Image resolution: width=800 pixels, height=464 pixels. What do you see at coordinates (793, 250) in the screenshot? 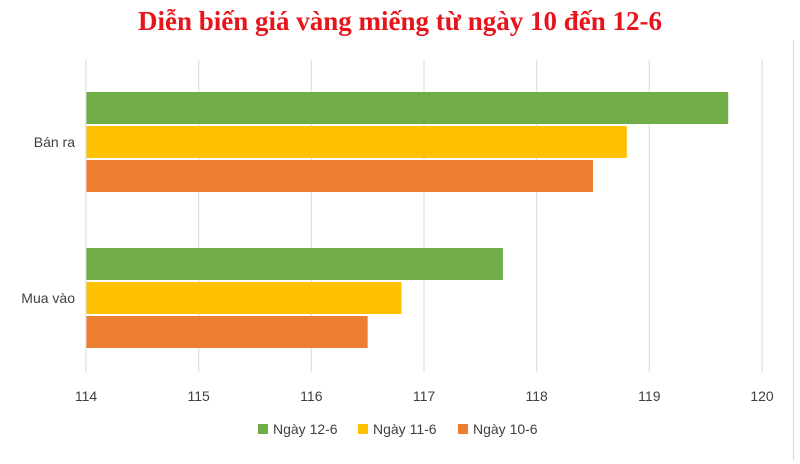
I see `right-divider` at bounding box center [793, 250].